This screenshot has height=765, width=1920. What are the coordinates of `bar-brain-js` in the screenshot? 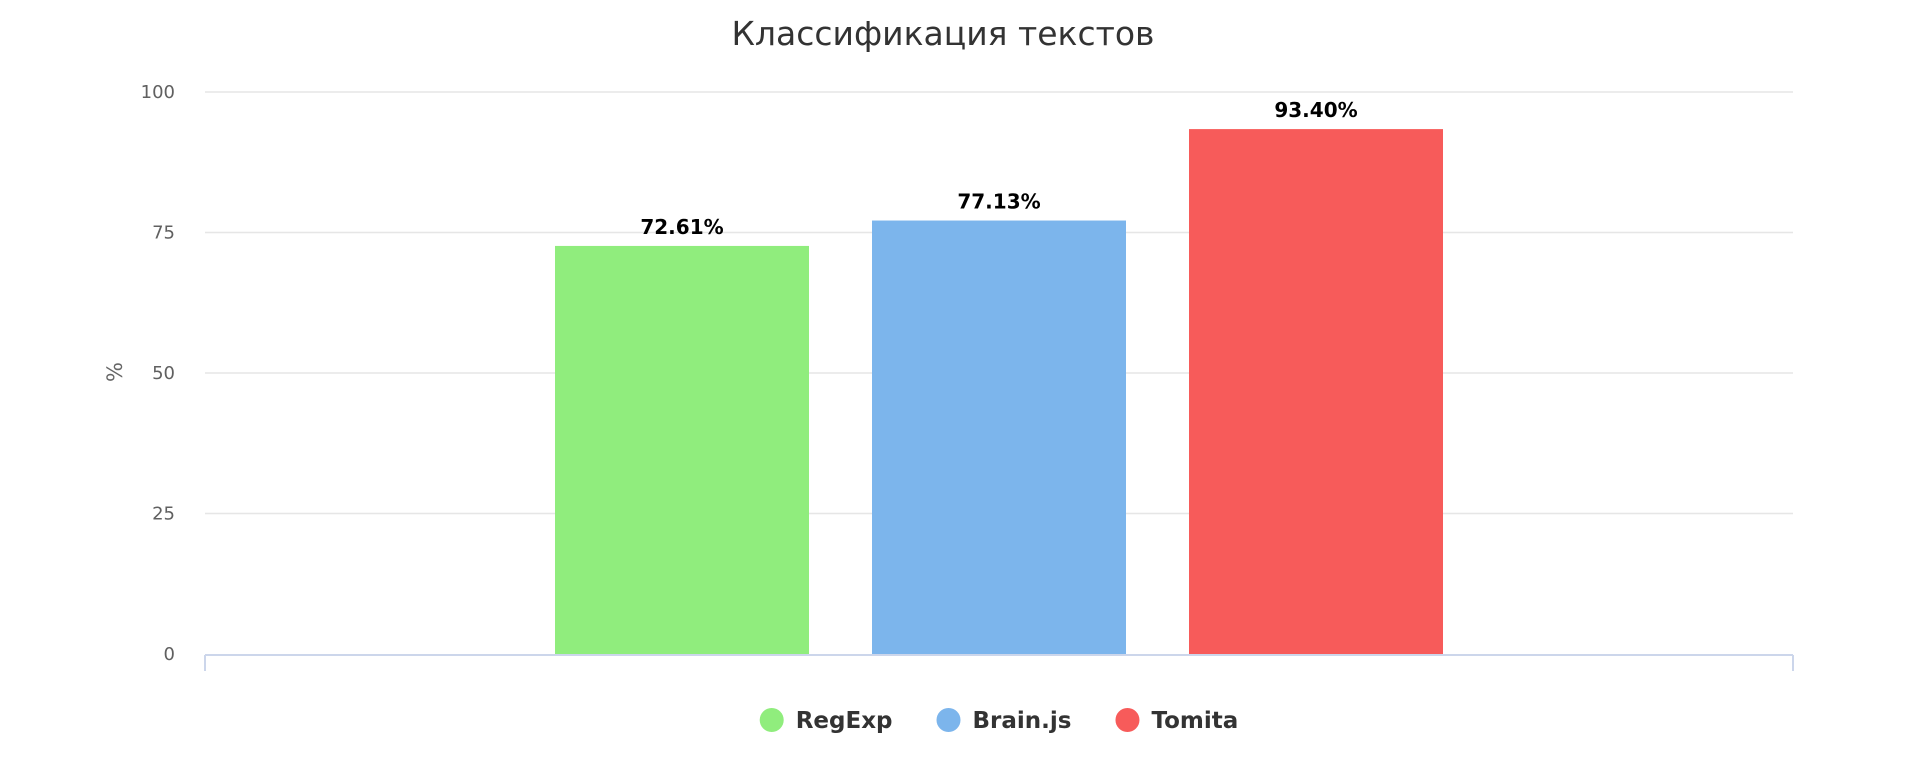 It's located at (999, 437).